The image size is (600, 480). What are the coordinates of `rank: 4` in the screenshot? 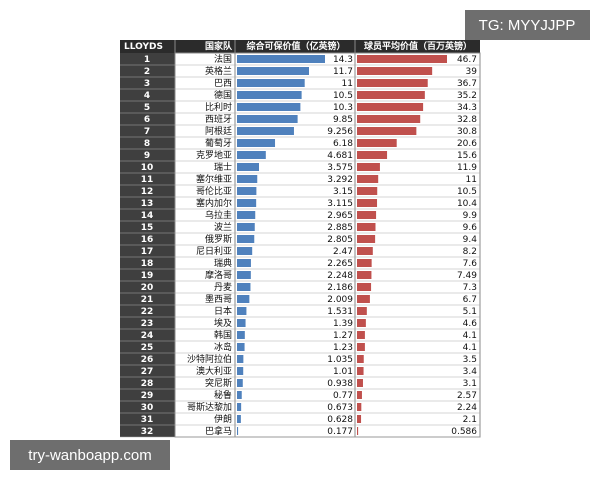 It's located at (147, 96).